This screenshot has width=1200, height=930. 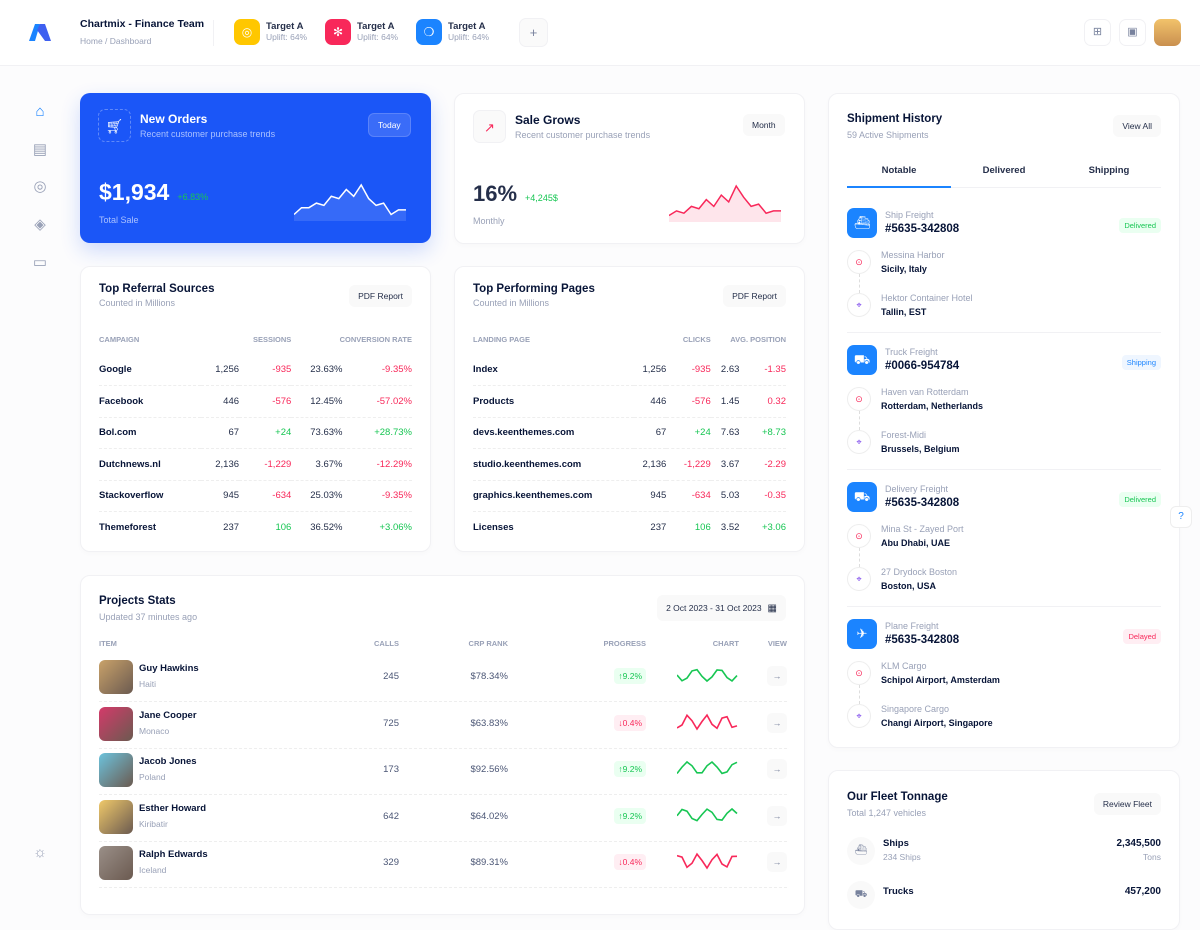 What do you see at coordinates (721, 608) in the screenshot?
I see `date-range-picker: 2 Oct 2023 - 31 Oct 2023 ▦` at bounding box center [721, 608].